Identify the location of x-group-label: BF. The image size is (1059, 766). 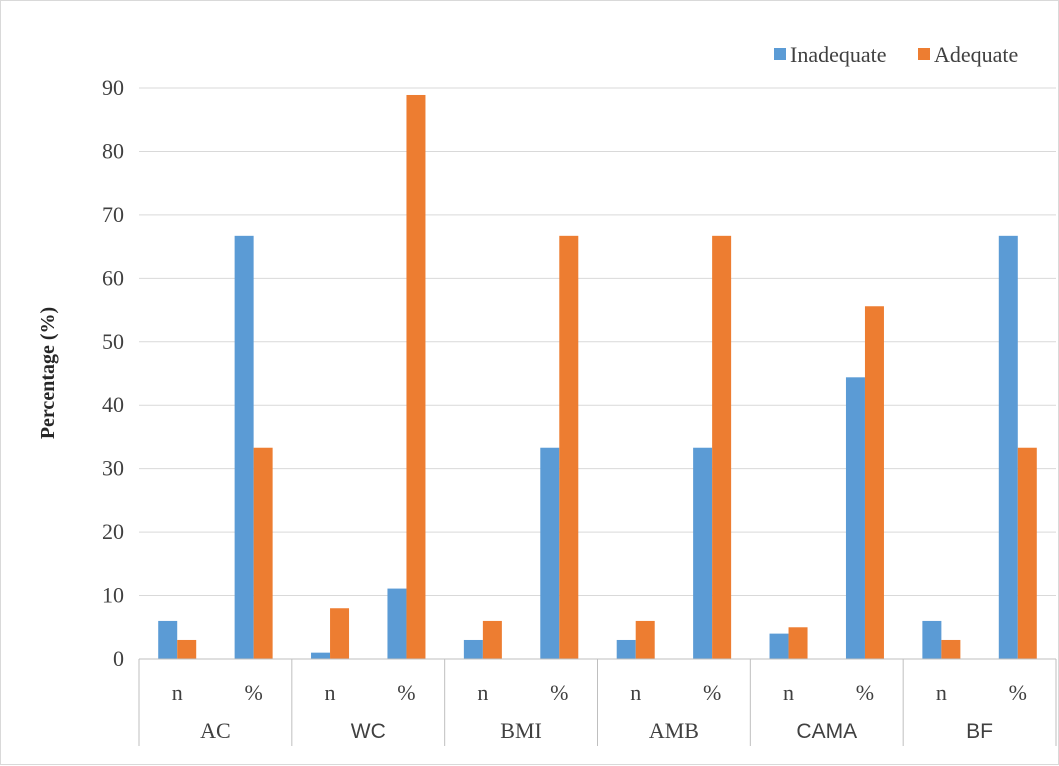
(979, 731).